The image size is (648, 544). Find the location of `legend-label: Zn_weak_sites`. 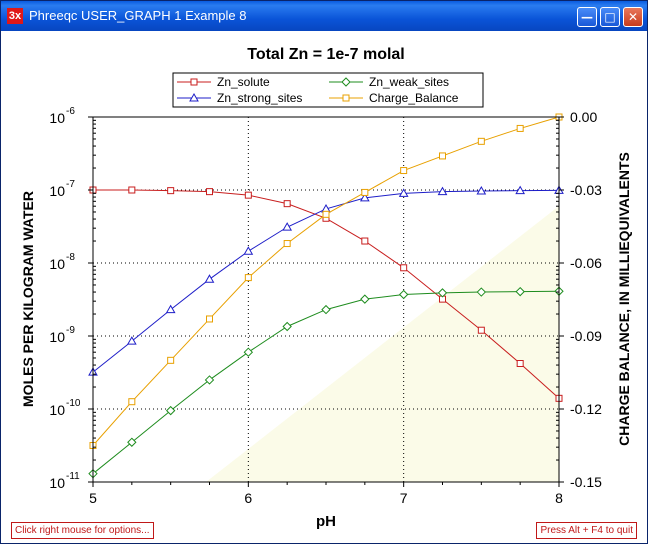

legend-label: Zn_weak_sites is located at coordinates (409, 82).